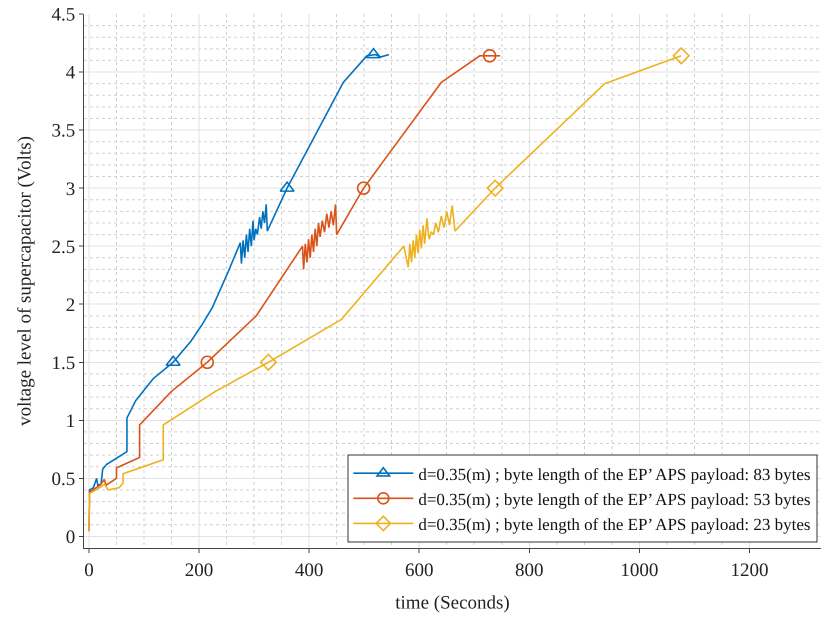 This screenshot has width=827, height=624. Describe the element at coordinates (63, 363) in the screenshot. I see `y-tick-label: 1.5` at that location.